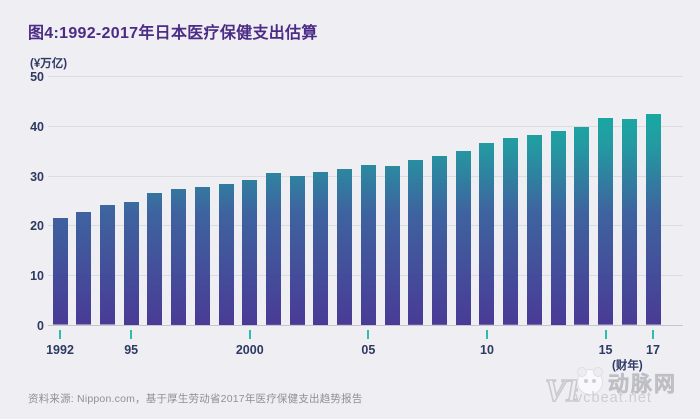 This screenshot has width=700, height=419. Describe the element at coordinates (487, 350) in the screenshot. I see `x-tick-label-2010: 10` at that location.